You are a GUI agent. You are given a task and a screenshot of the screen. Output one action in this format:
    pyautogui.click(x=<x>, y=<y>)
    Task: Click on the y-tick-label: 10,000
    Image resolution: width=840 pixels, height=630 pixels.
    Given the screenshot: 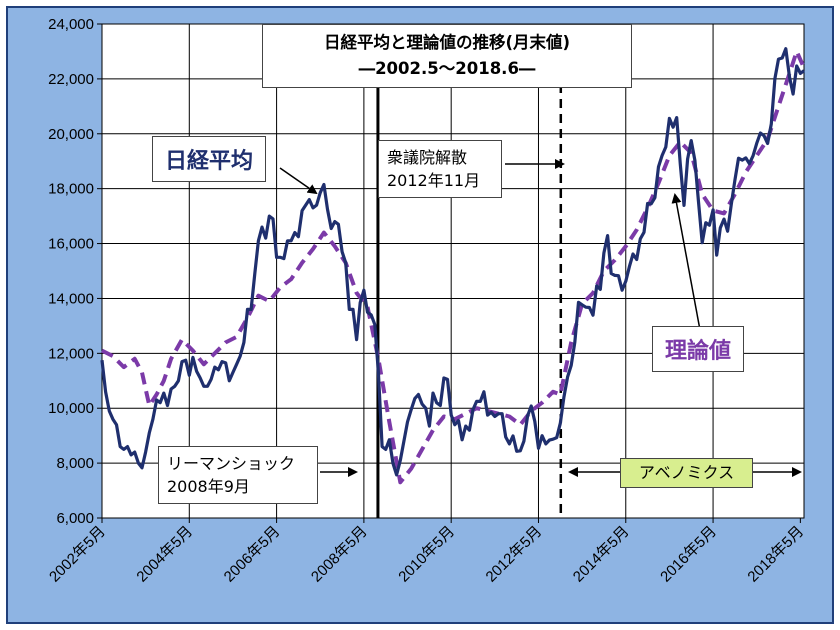 What is the action you would take?
    pyautogui.click(x=71, y=408)
    